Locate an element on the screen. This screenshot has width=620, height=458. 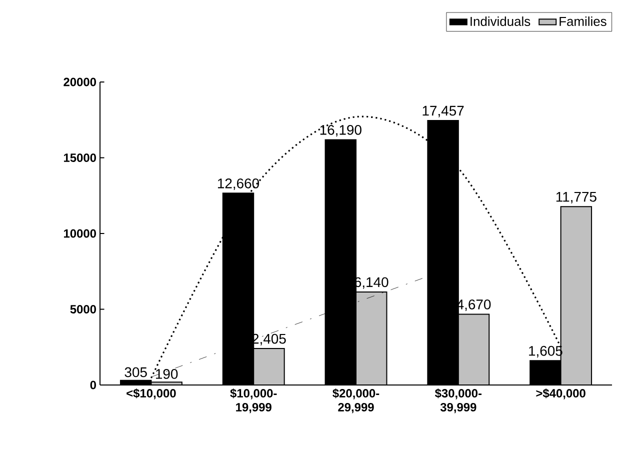
y-tick-label: 0 is located at coordinates (93, 385).